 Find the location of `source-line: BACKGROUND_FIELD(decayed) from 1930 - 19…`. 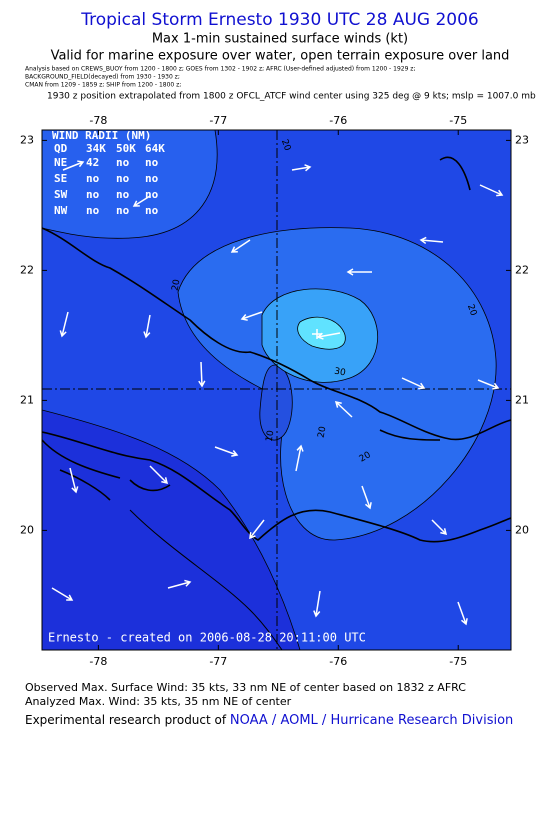

source-line: BACKGROUND_FIELD(decayed) from 1930 - 19… is located at coordinates (102, 77).